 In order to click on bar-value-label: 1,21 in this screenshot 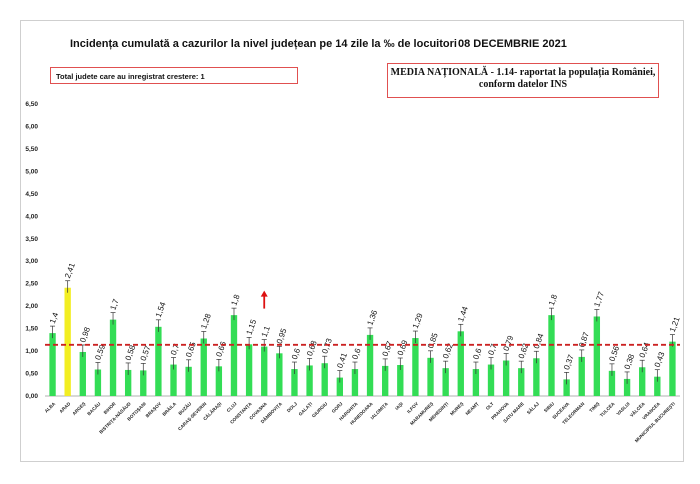, I will do `click(675, 324)`.